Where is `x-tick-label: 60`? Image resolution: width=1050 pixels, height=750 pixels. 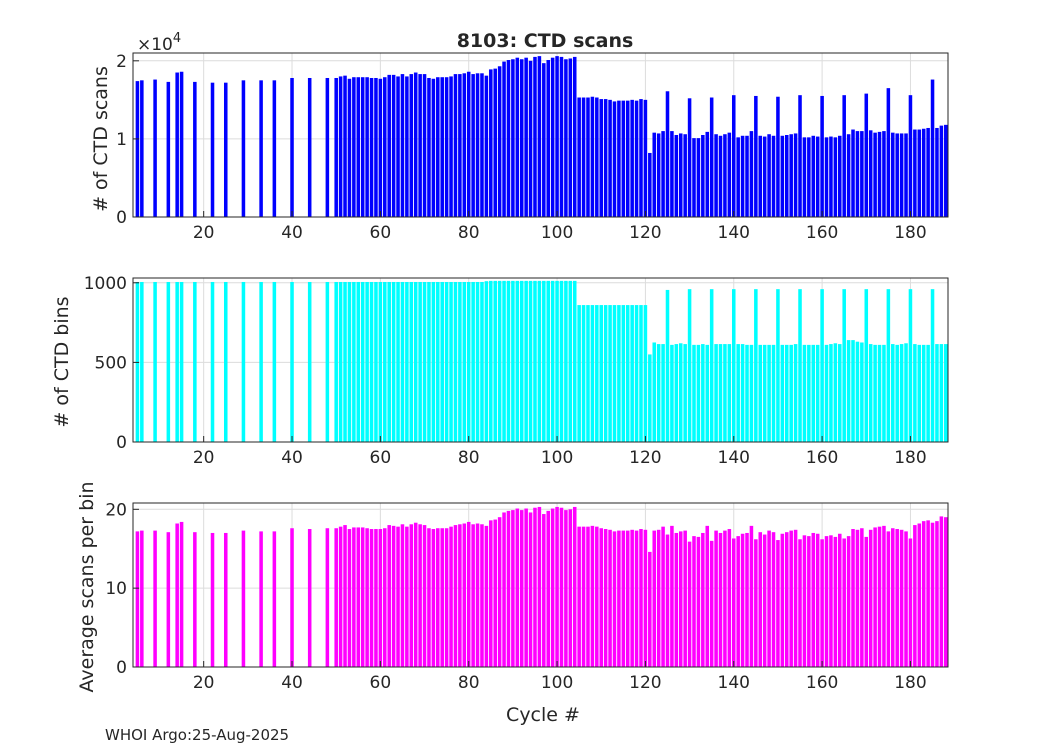 x-tick-label: 60 is located at coordinates (381, 233).